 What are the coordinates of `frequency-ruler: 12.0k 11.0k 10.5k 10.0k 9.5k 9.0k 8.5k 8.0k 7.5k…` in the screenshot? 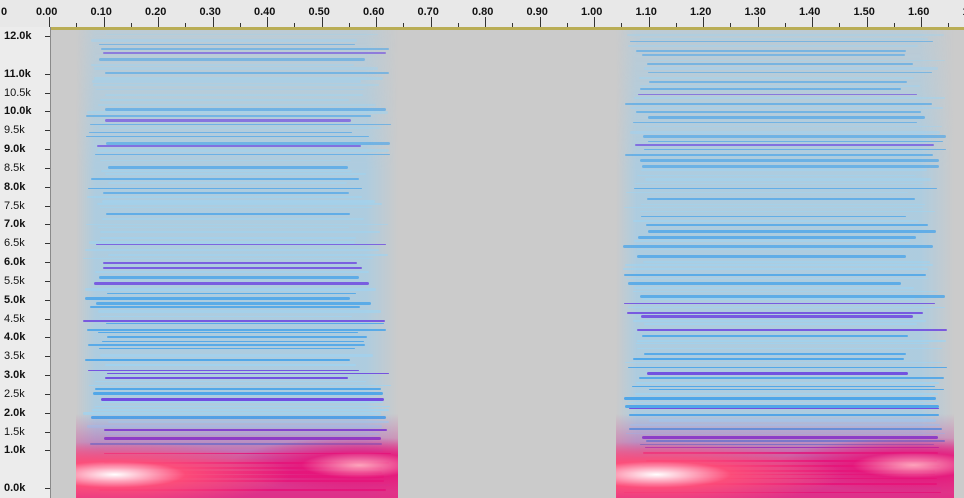 It's located at (25, 262).